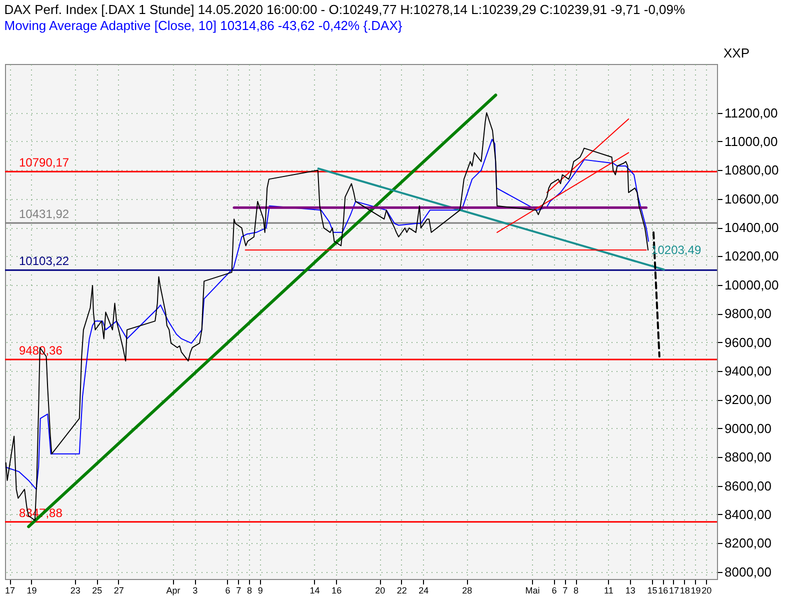  What do you see at coordinates (737, 53) in the screenshot?
I see `y-axis-title: XXP` at bounding box center [737, 53].